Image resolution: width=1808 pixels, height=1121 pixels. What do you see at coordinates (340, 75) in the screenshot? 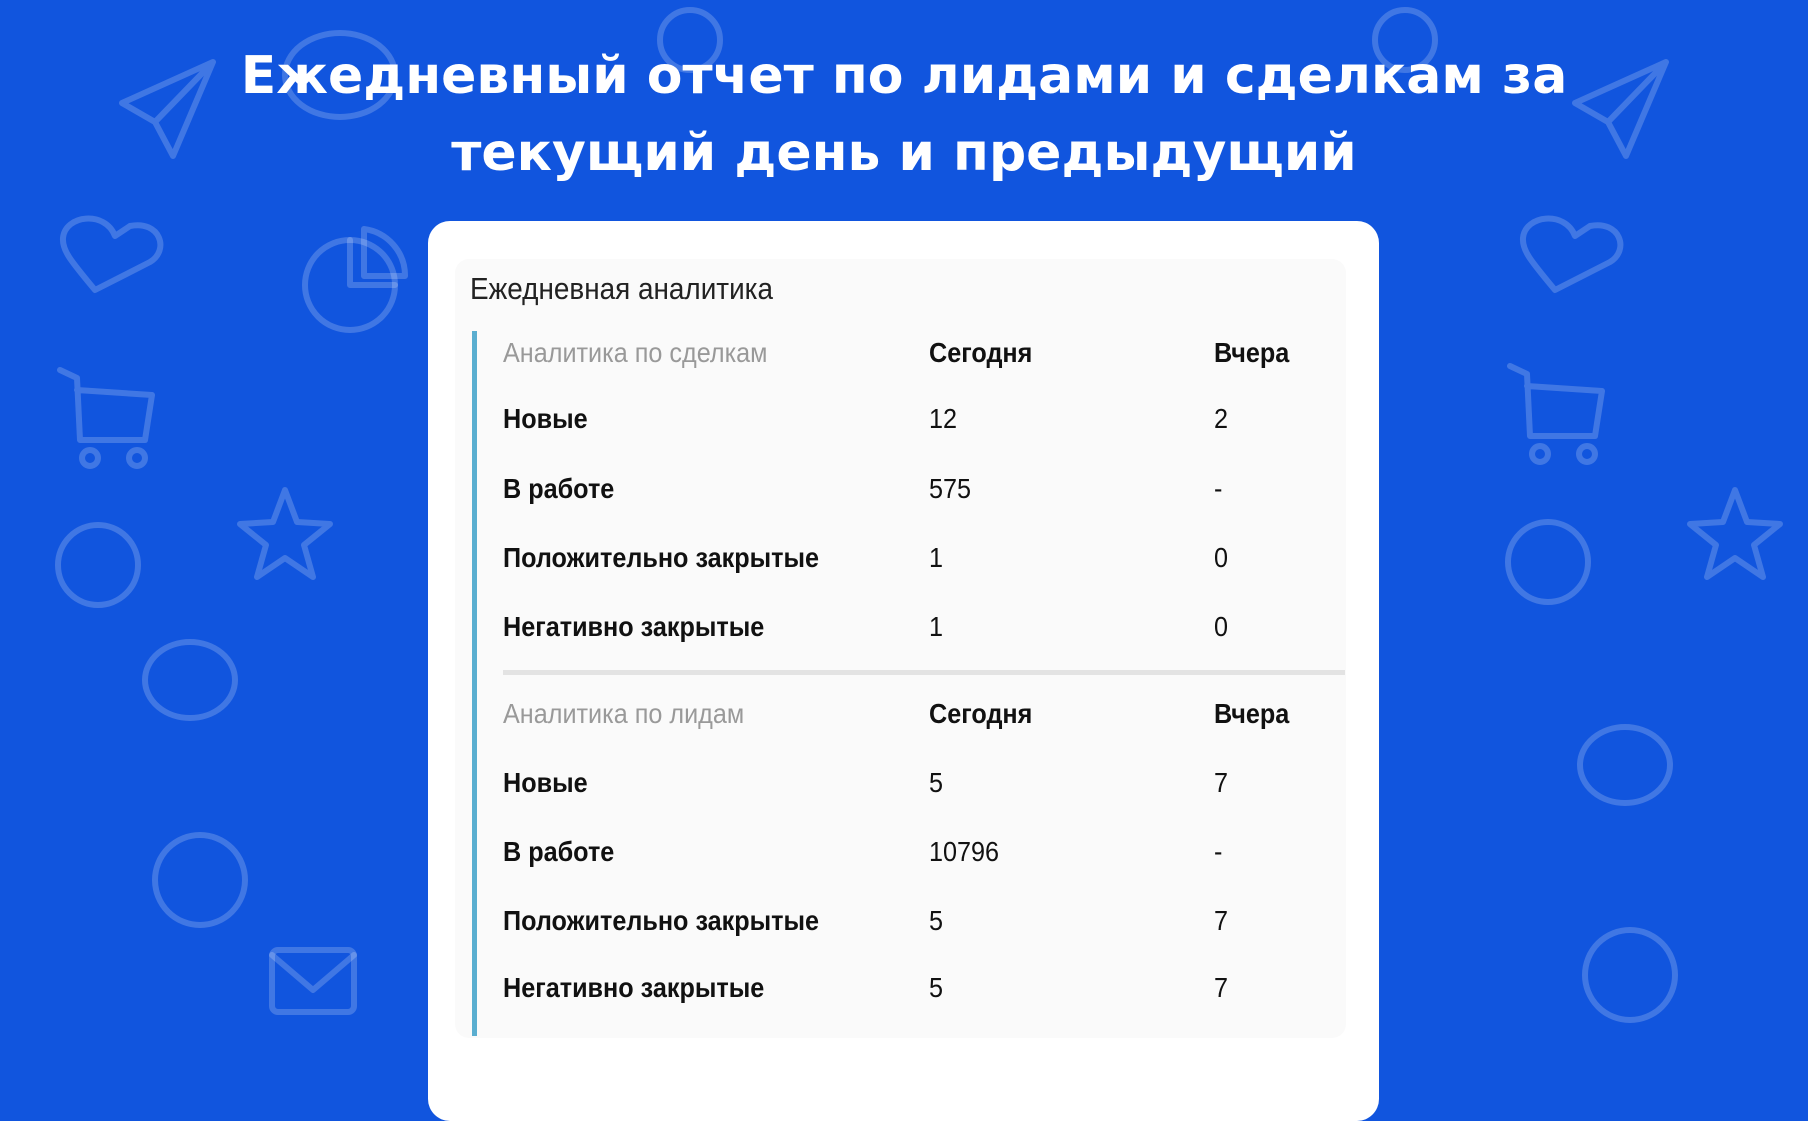
I see `piggy-bank-icon` at bounding box center [340, 75].